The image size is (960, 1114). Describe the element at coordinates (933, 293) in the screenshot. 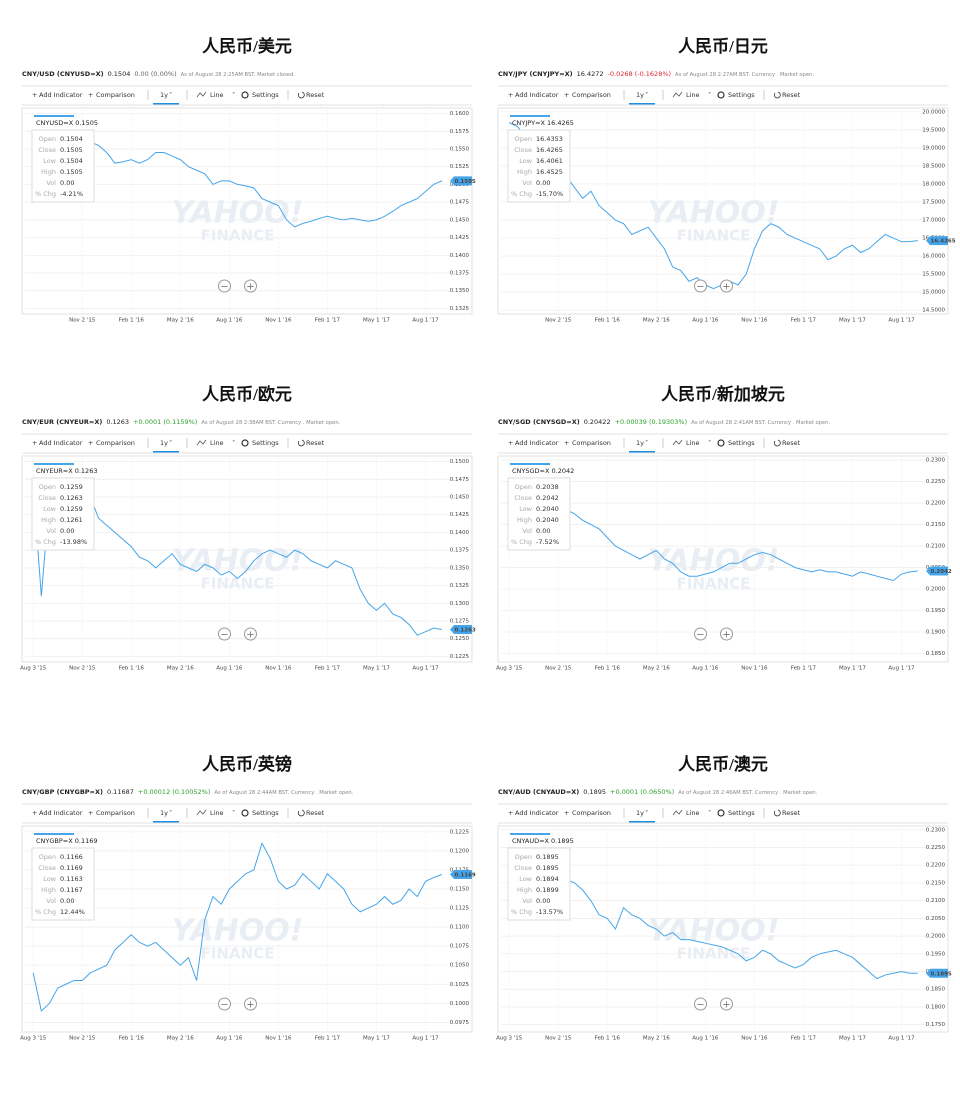

I see `y-tick-label: 15.0000` at that location.